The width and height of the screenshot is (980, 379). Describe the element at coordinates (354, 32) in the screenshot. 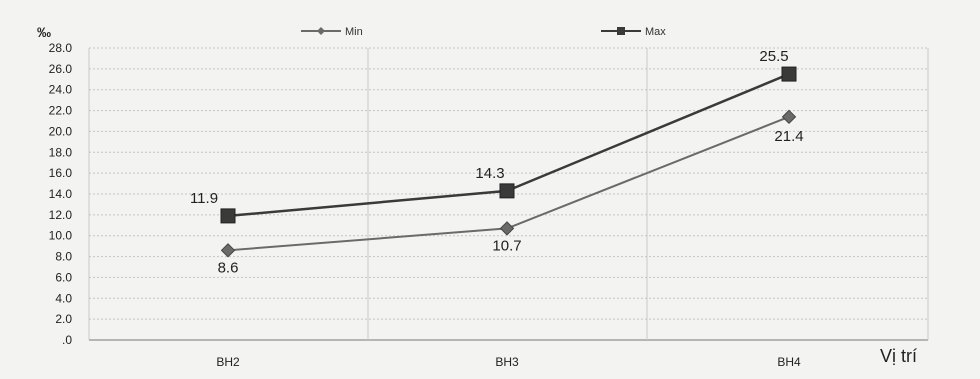

I see `legend-label: Min` at that location.